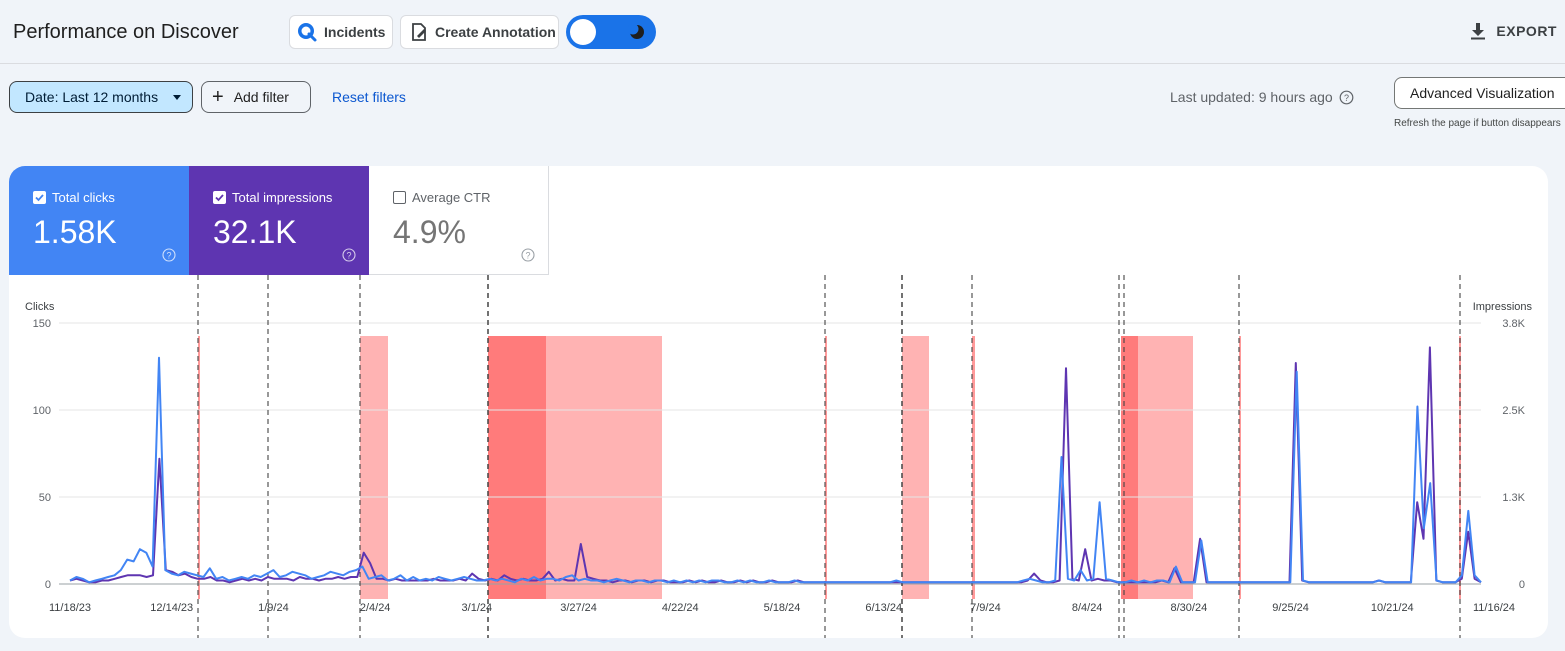  What do you see at coordinates (42, 324) in the screenshot?
I see `y-left-tick-label: 150` at bounding box center [42, 324].